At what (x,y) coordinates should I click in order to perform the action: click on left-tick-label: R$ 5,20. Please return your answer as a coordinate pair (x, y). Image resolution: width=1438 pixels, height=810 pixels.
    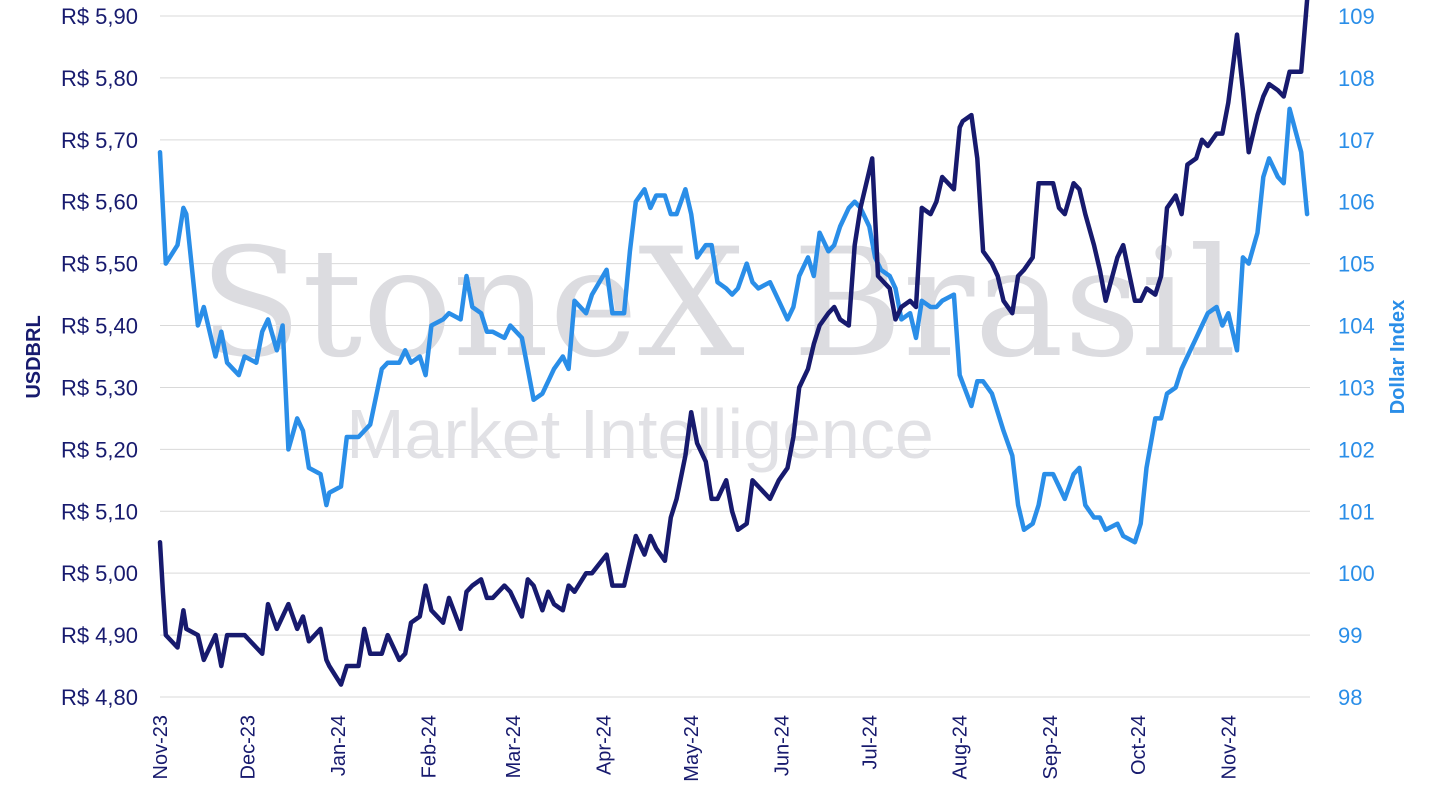
    Looking at the image, I should click on (99, 449).